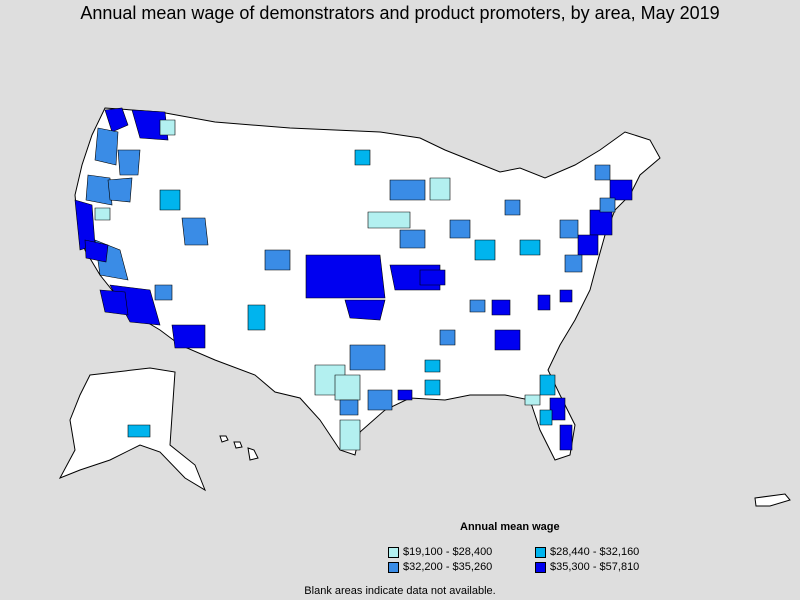 Image resolution: width=800 pixels, height=600 pixels. I want to click on area-nv-north, so click(102, 214).